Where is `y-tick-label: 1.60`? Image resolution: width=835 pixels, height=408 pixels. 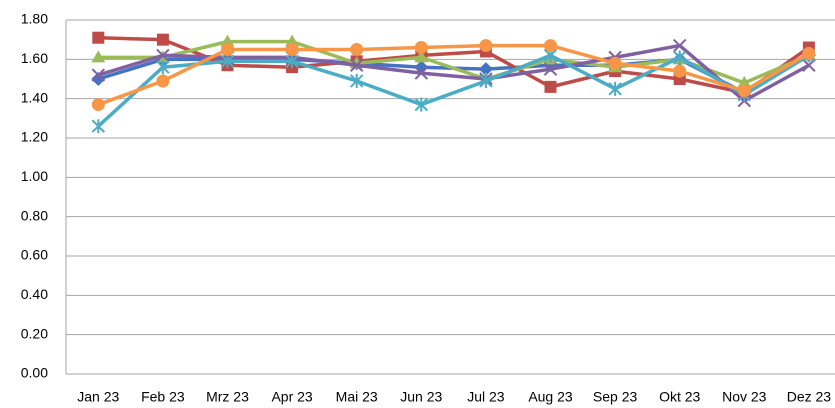
y-tick-label: 1.60 is located at coordinates (34, 58).